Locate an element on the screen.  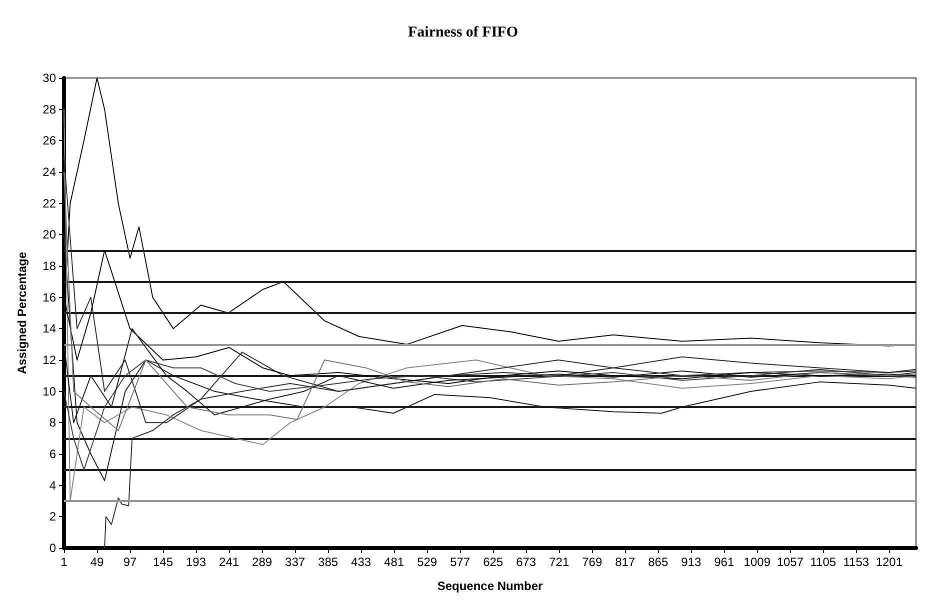
x-tick-label: 769 is located at coordinates (592, 562).